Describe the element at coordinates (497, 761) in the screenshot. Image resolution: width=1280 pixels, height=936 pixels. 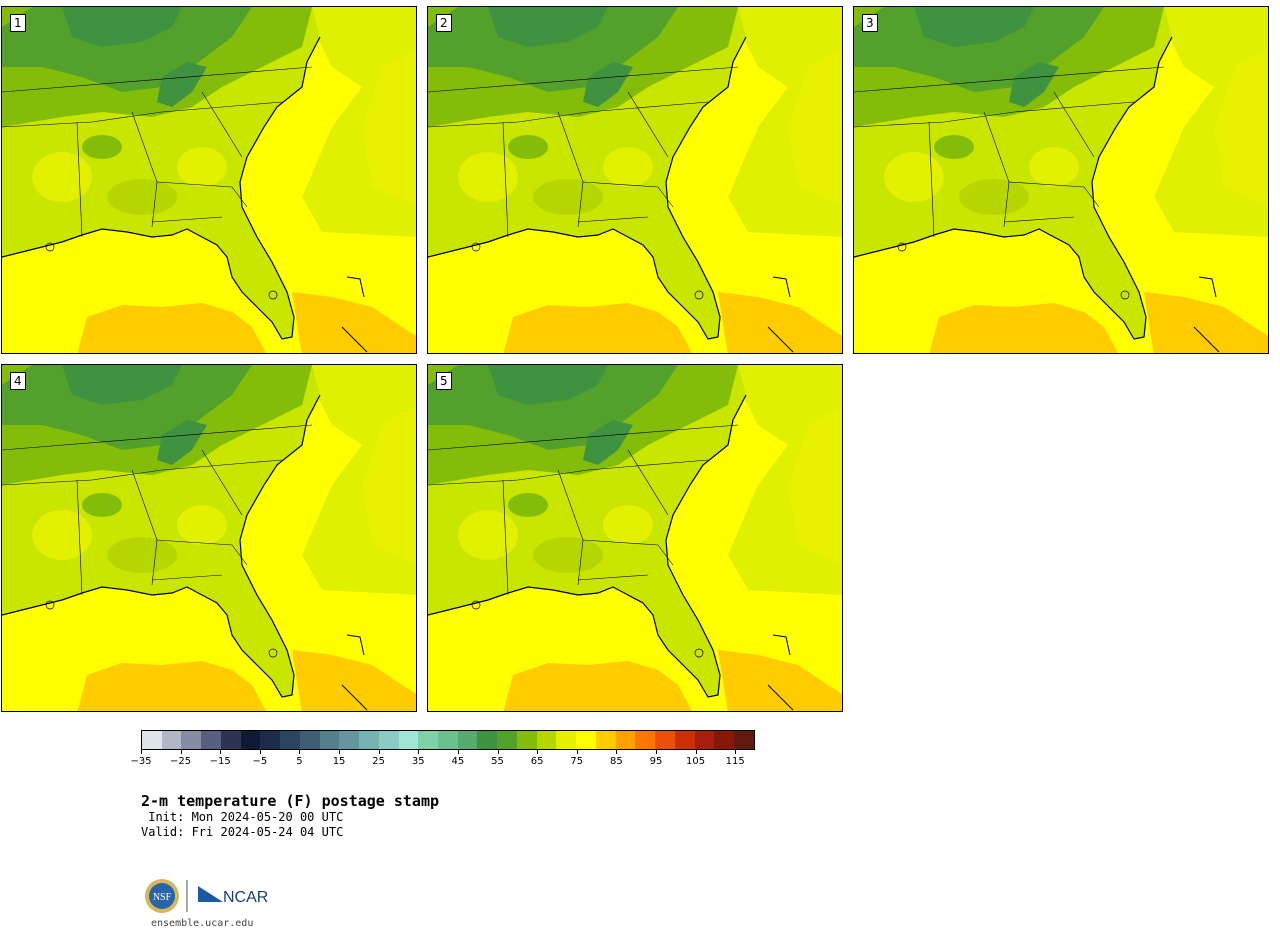
I see `colorbar-tick-label: 55` at that location.